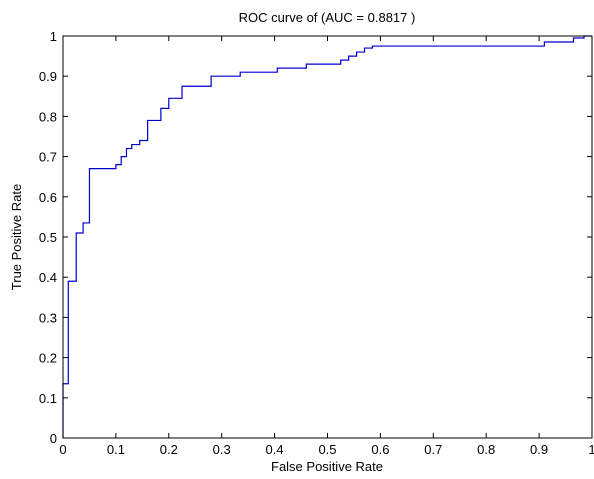 The height and width of the screenshot is (479, 594). What do you see at coordinates (48, 116) in the screenshot?
I see `y-tick-label: 0.8` at bounding box center [48, 116].